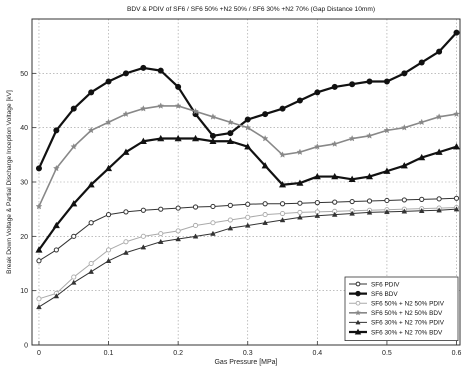 The height and width of the screenshot is (367, 466). I want to click on x-tick-label: 0.6, so click(457, 353).